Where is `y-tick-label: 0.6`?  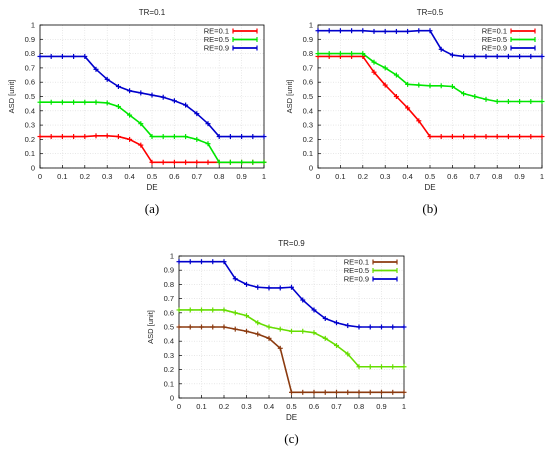
y-tick-label: 0.6 is located at coordinates (308, 82).